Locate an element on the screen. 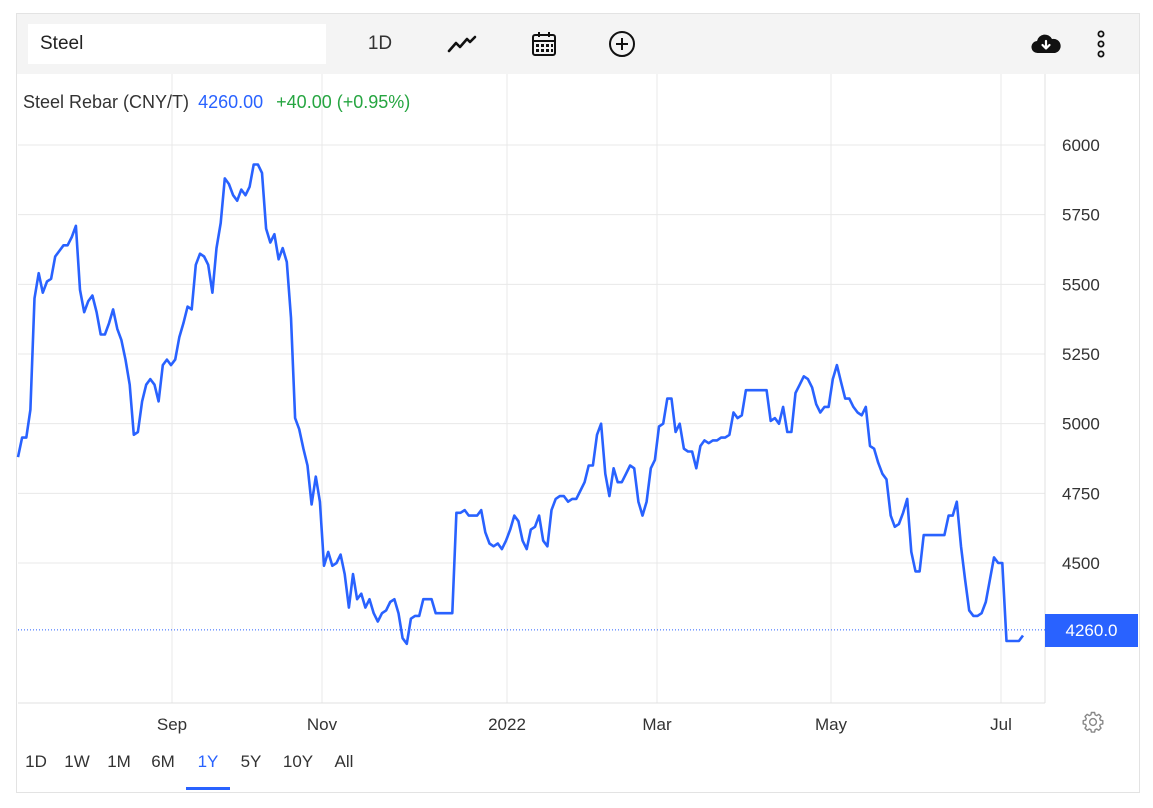 This screenshot has height=808, width=1153. y-tick-label: 4750 is located at coordinates (1081, 493).